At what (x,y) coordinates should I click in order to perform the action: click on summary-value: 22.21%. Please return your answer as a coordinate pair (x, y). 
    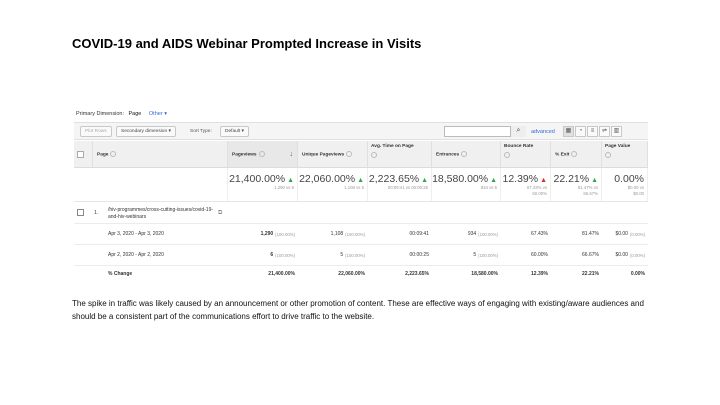
    Looking at the image, I should click on (571, 179).